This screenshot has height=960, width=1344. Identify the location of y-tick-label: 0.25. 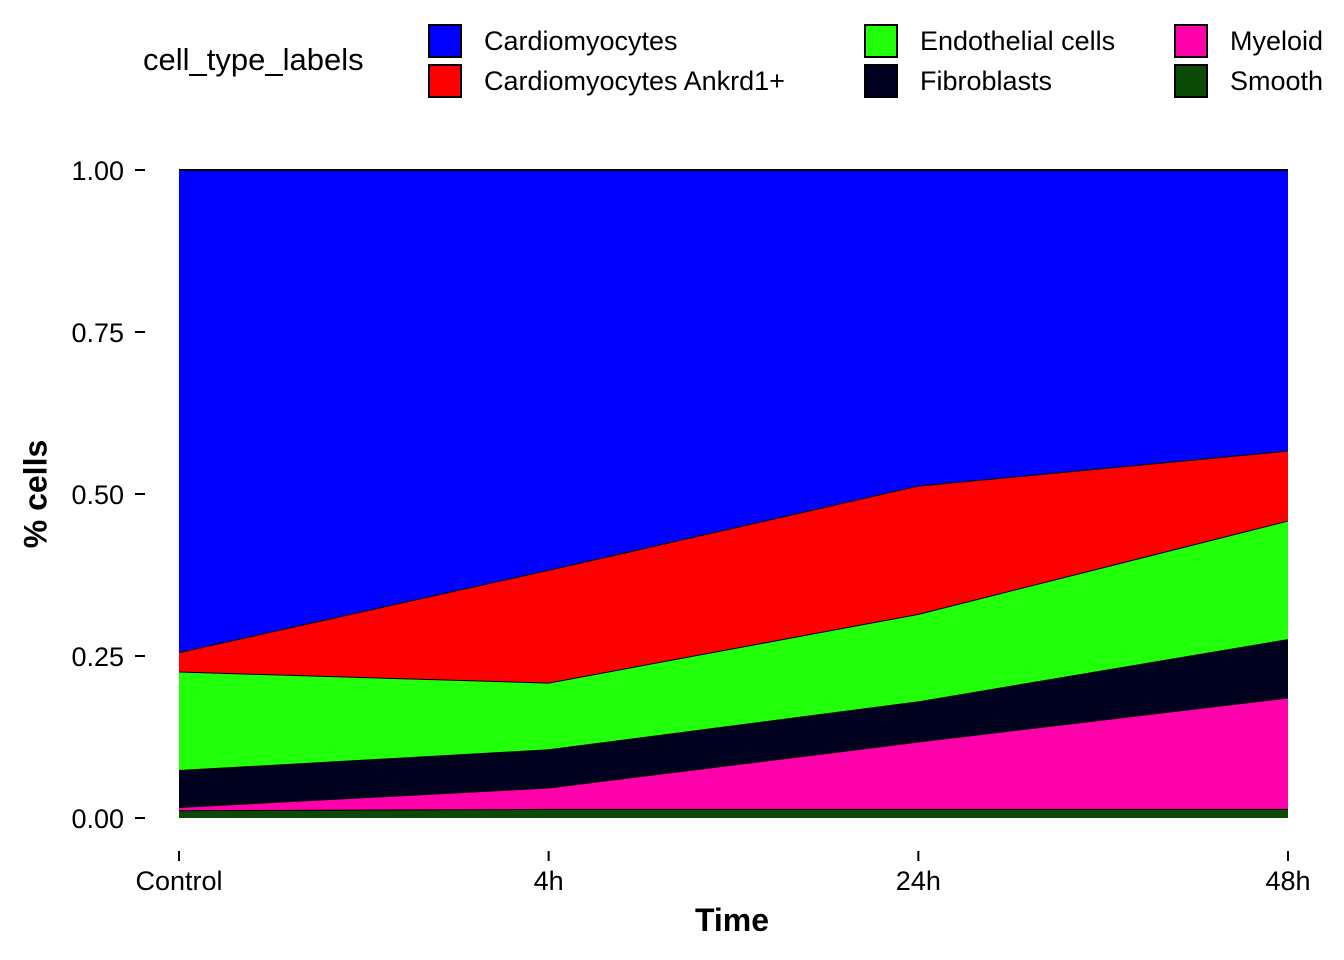
(97, 657).